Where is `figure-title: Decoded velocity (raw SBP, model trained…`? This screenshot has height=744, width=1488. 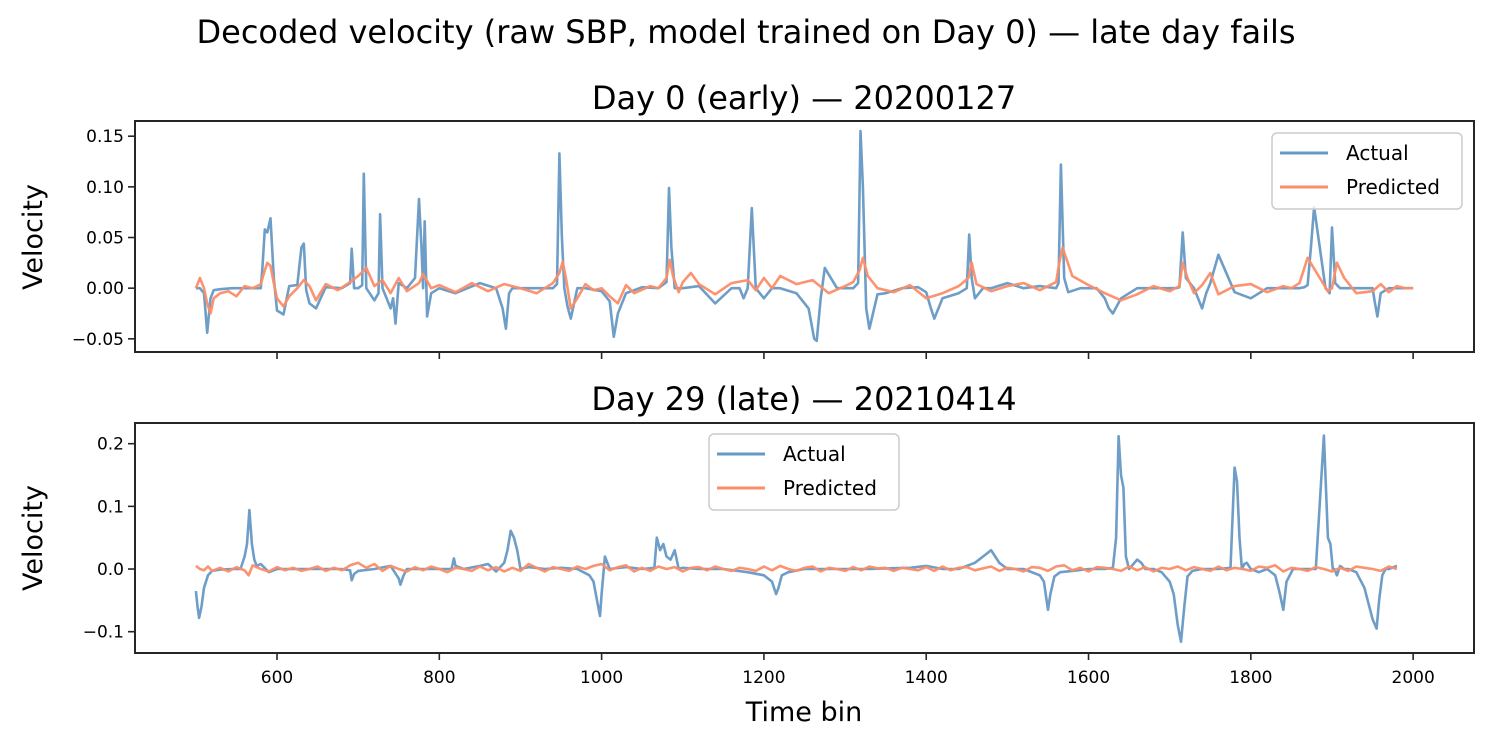
figure-title: Decoded velocity (raw SBP, model trained… is located at coordinates (745, 32).